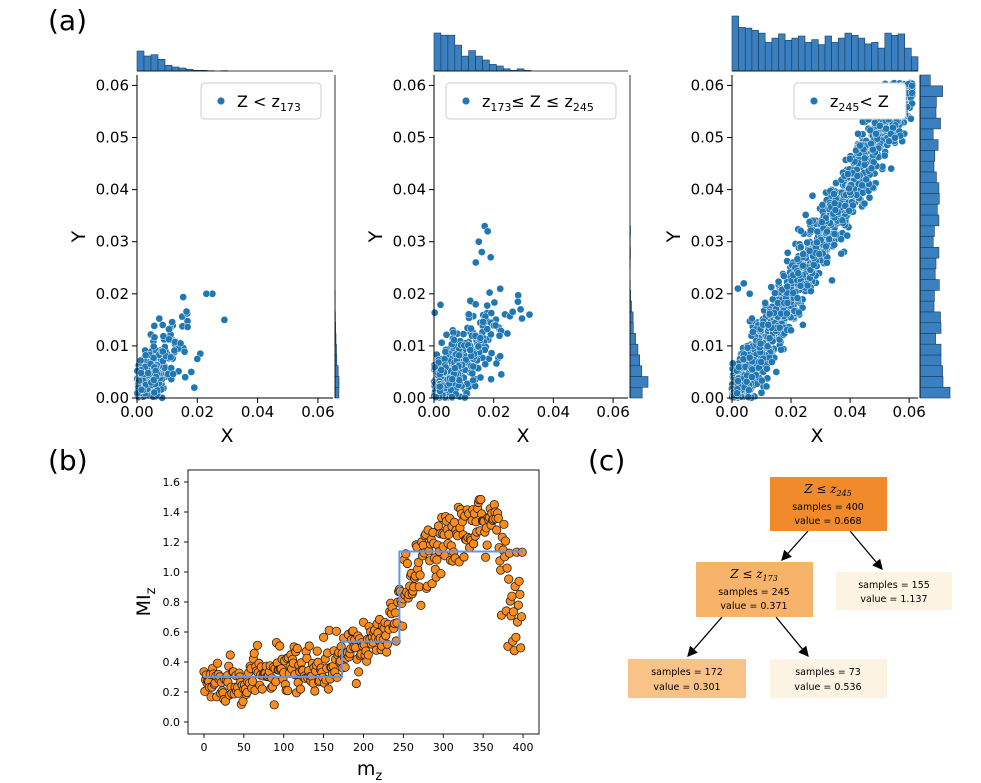 The image size is (981, 783). Describe the element at coordinates (257, 412) in the screenshot. I see `x-tick-label: 0.04` at that location.